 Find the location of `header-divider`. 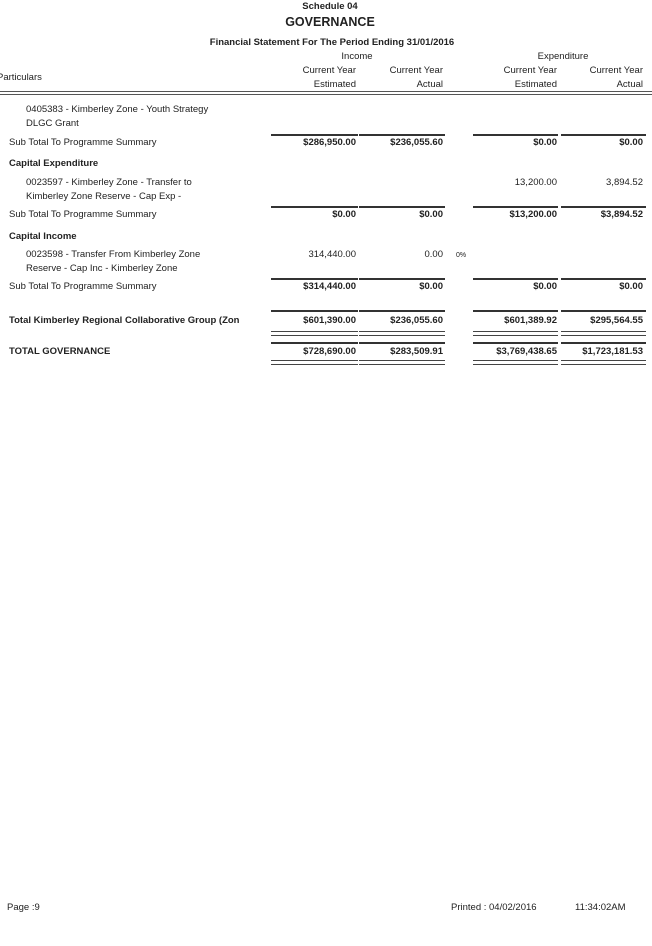

header-divider is located at coordinates (326, 93).